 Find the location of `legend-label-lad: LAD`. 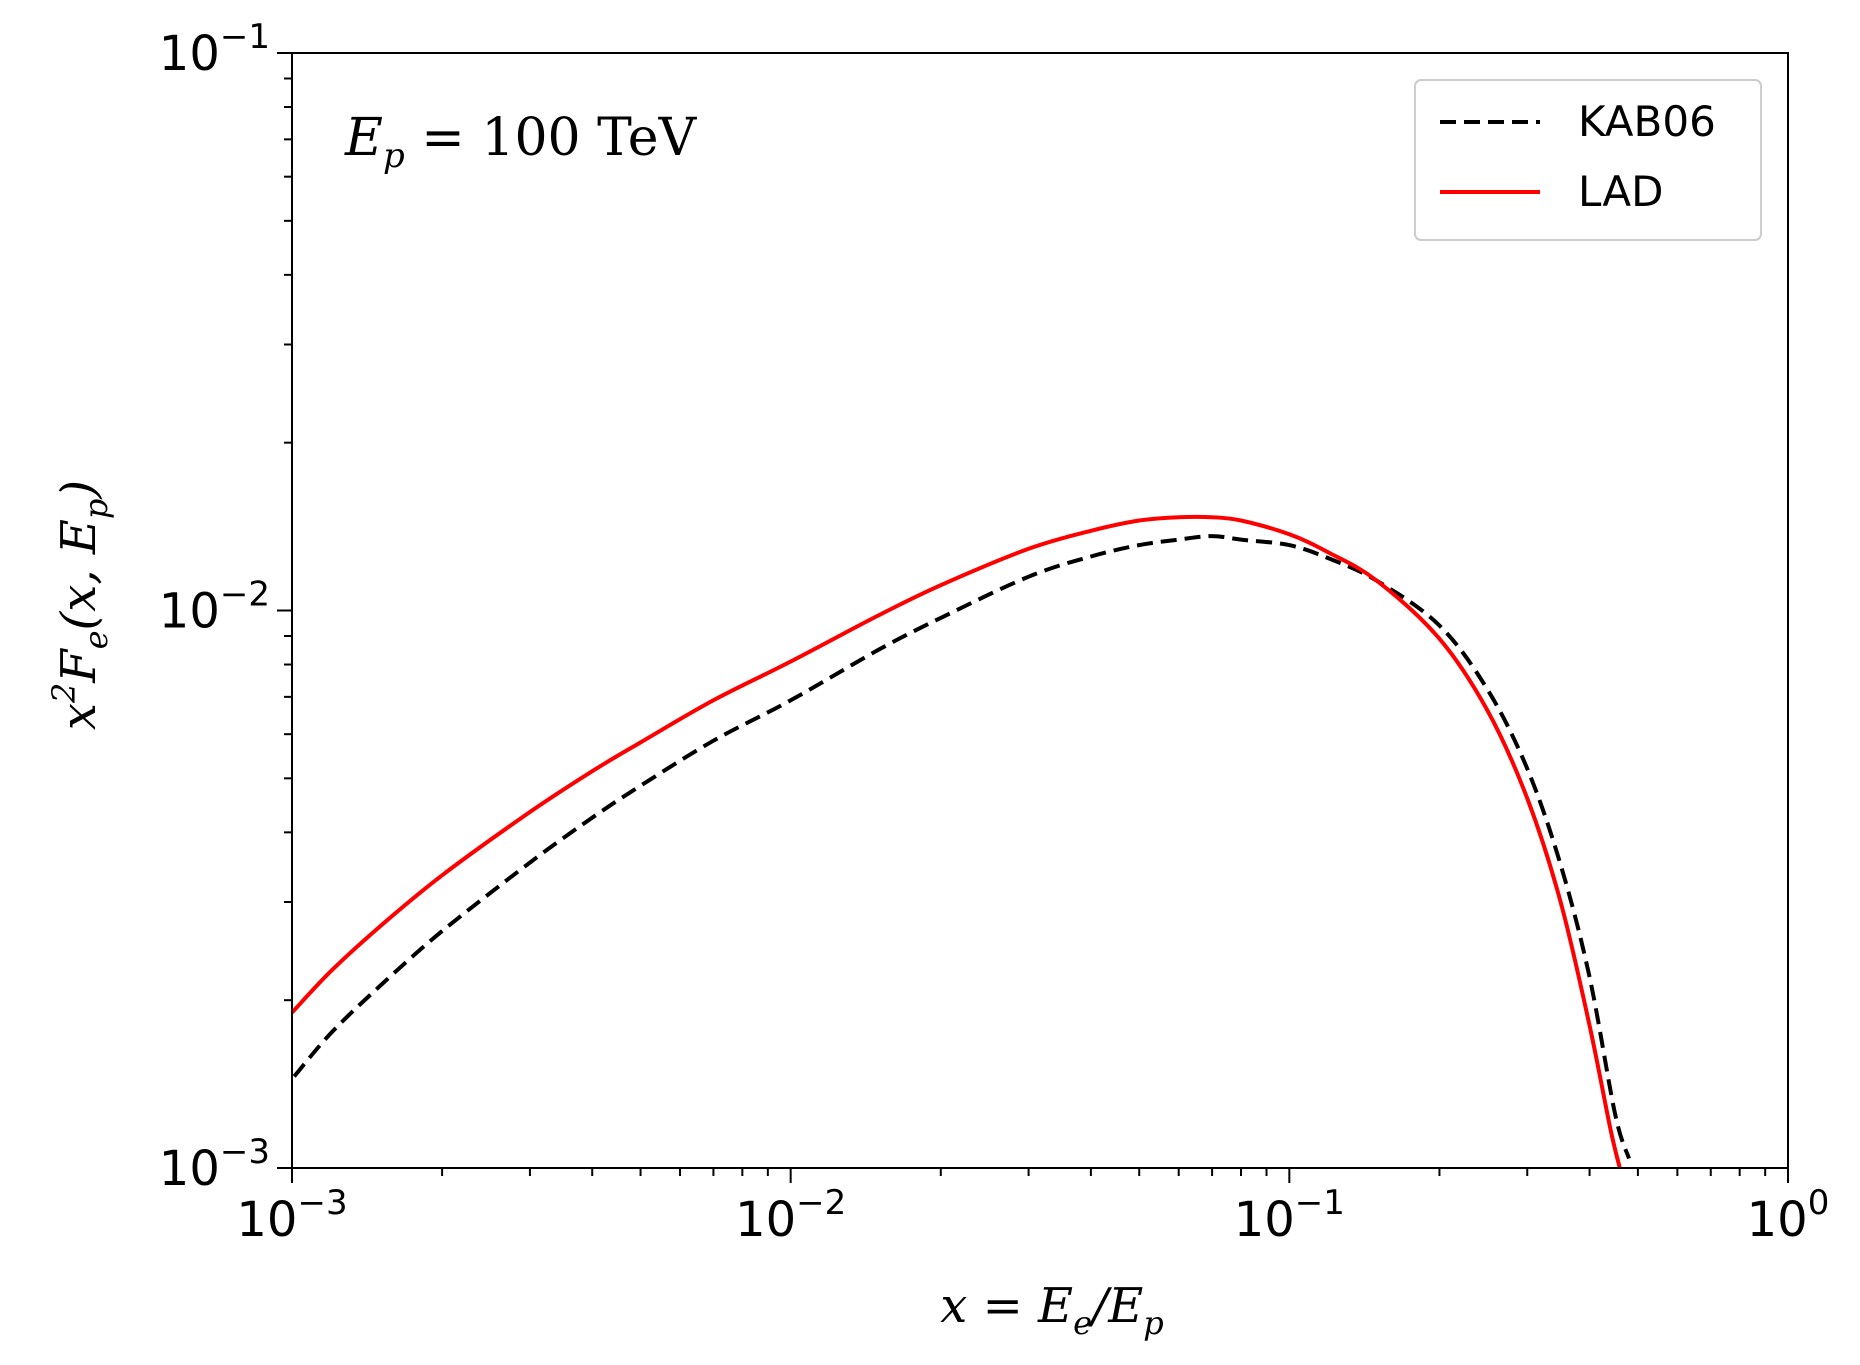

legend-label-lad: LAD is located at coordinates (1620, 191).